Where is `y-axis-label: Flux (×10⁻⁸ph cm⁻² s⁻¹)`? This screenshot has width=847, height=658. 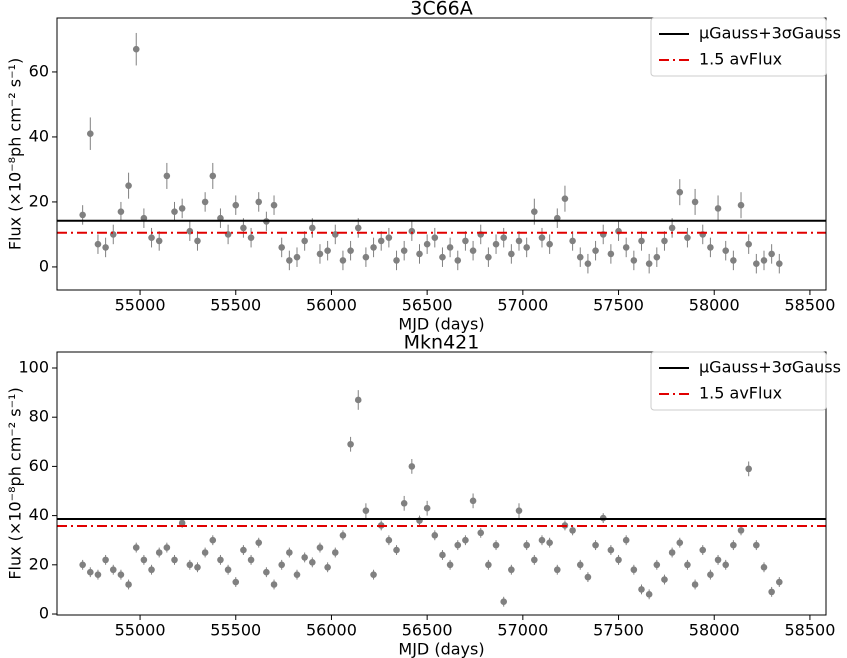
y-axis-label: Flux (×10⁻⁸ph cm⁻² s⁻¹) is located at coordinates (15, 154).